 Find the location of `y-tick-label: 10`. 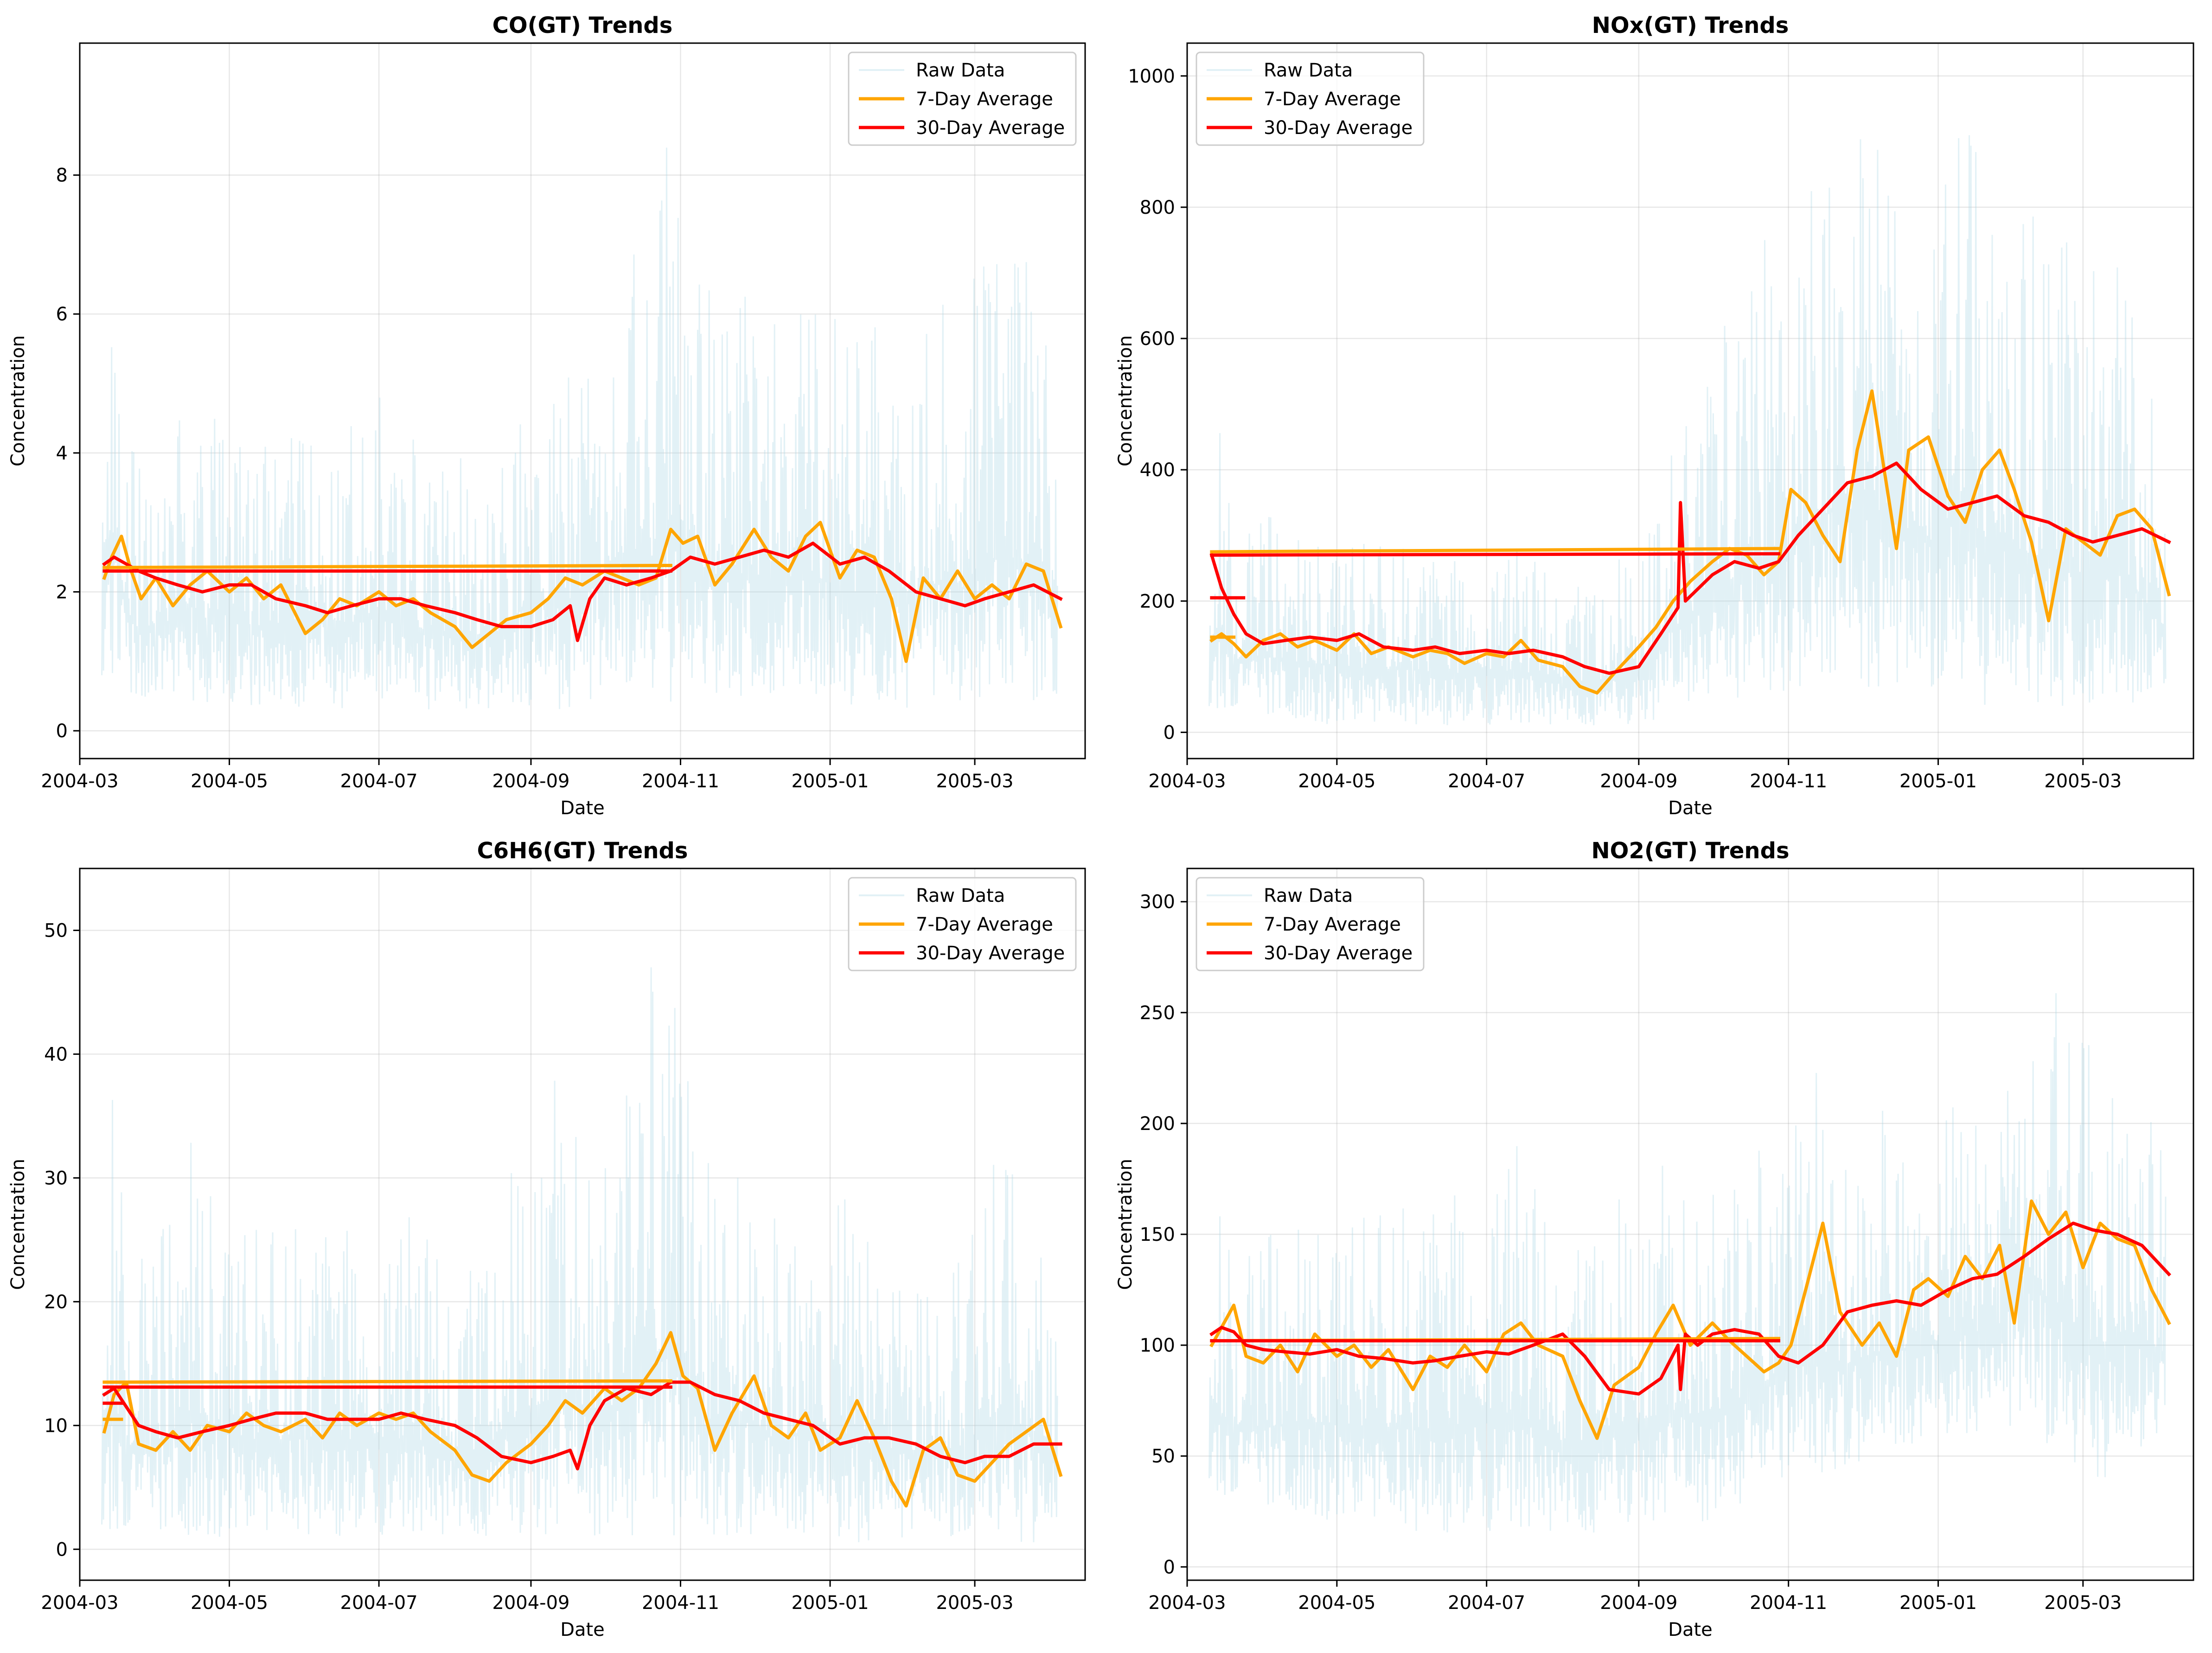

y-tick-label: 10 is located at coordinates (56, 1425).